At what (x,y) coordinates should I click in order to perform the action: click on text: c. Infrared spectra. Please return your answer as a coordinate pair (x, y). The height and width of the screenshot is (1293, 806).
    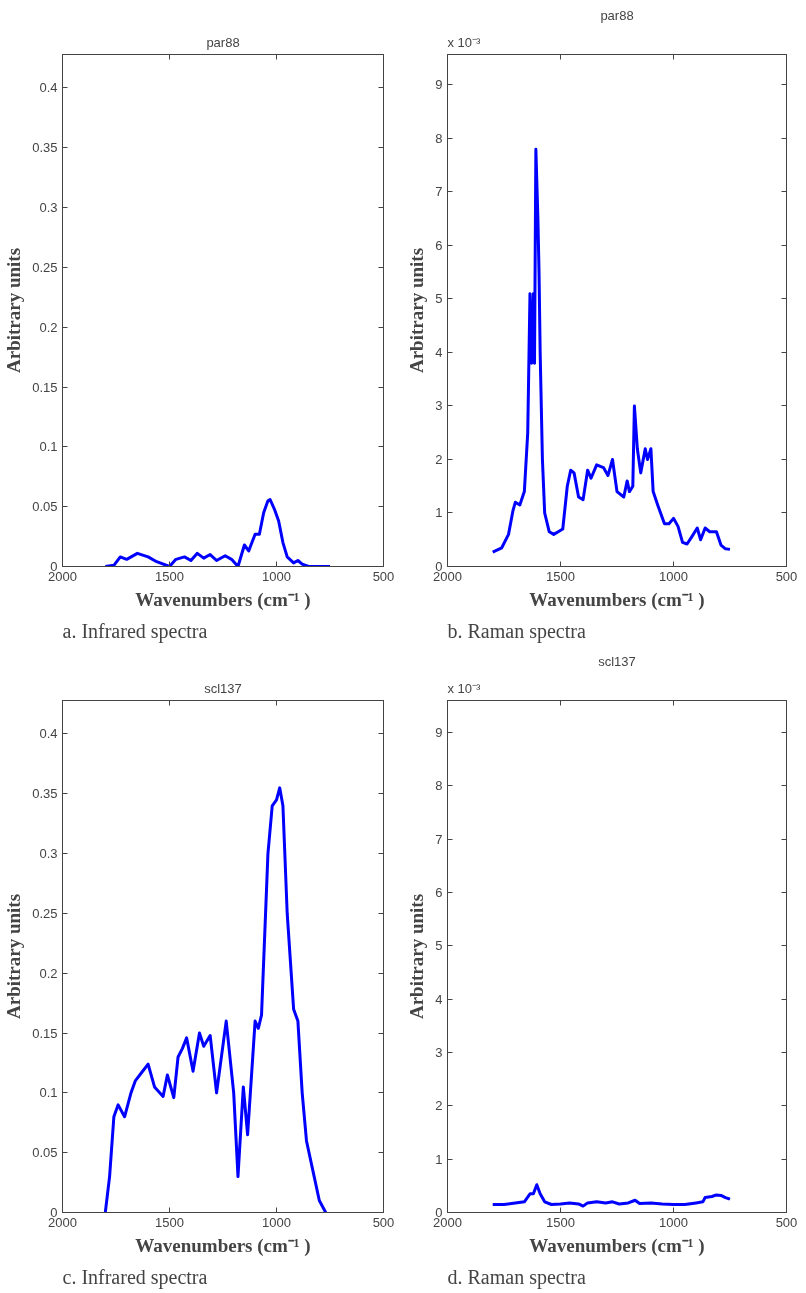
    Looking at the image, I should click on (135, 1277).